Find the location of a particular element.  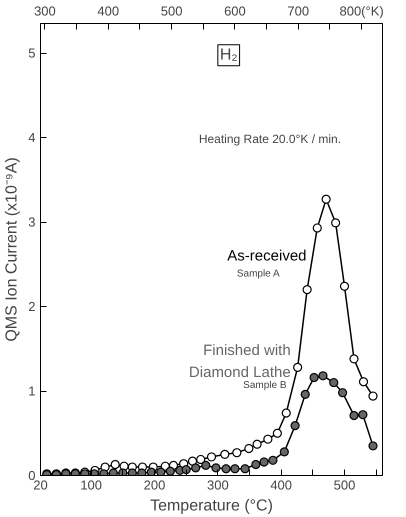

x2-tick-label: 300 is located at coordinates (45, 11).